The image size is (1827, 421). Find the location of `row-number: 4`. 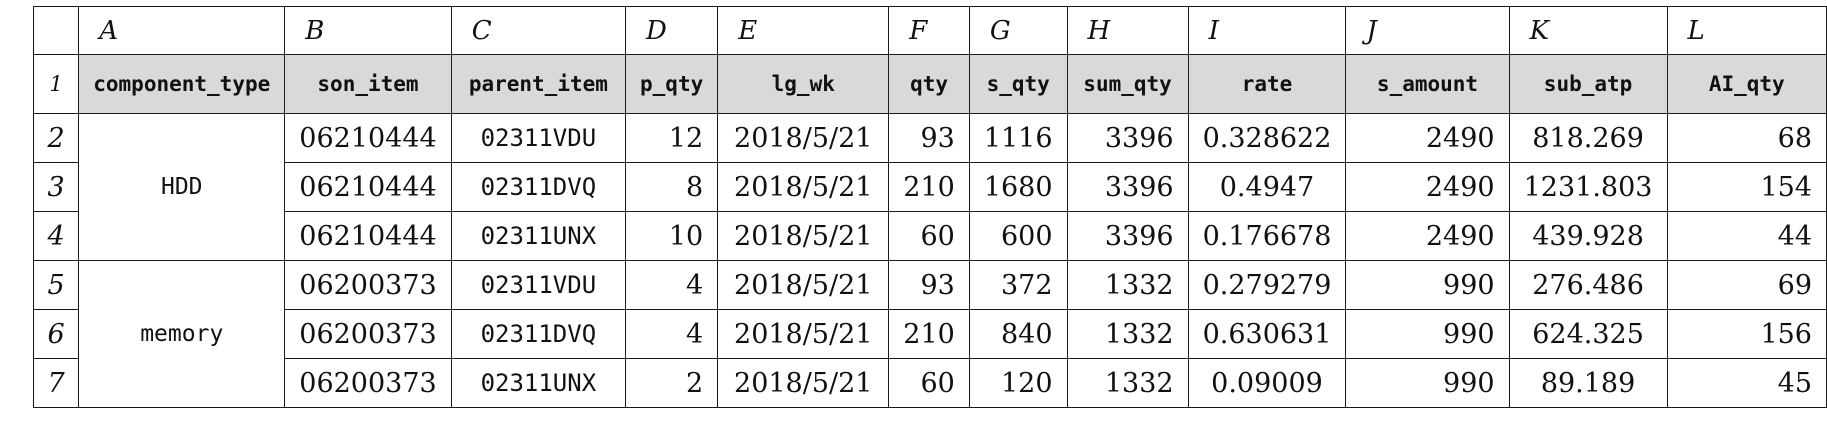

row-number: 4 is located at coordinates (56, 236).